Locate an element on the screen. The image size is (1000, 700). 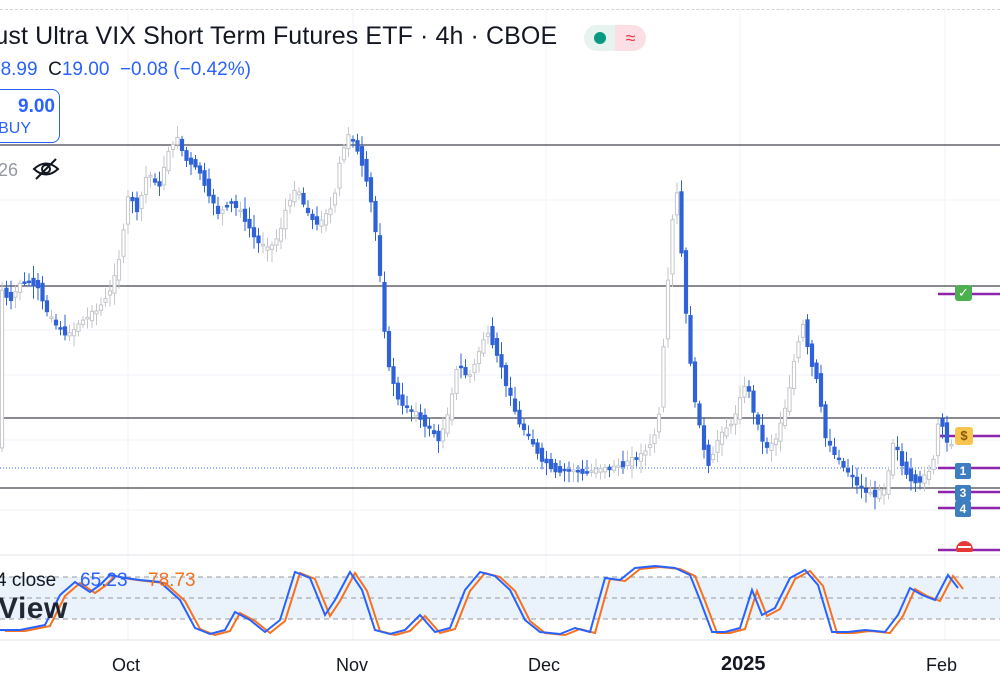
eye-hidden-icon is located at coordinates (46, 169).